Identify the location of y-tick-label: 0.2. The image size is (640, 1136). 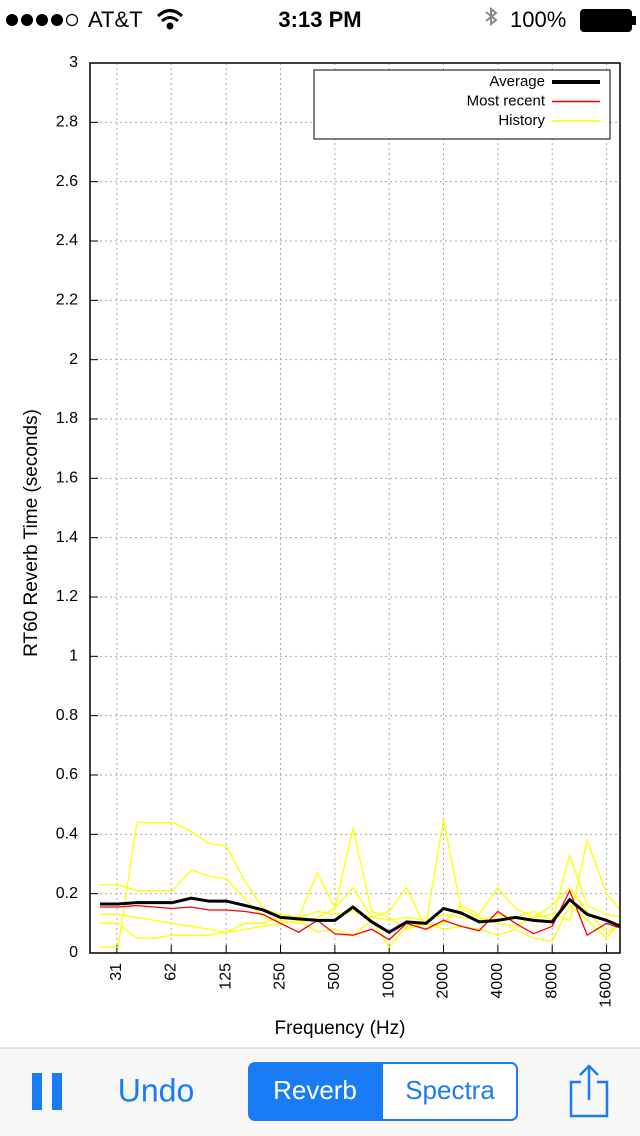
(67, 893).